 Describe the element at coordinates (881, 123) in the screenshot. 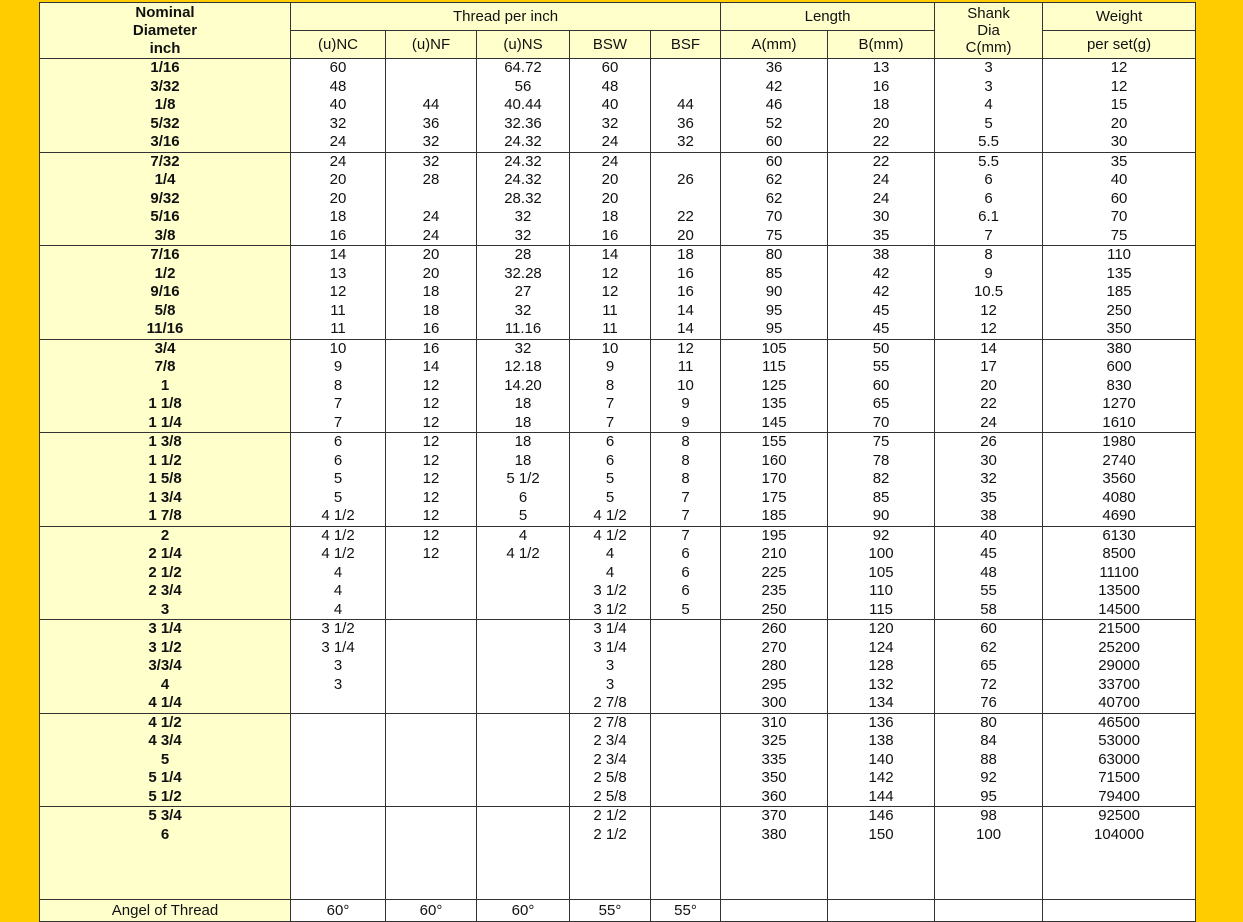

I see `cell-value: 20` at that location.